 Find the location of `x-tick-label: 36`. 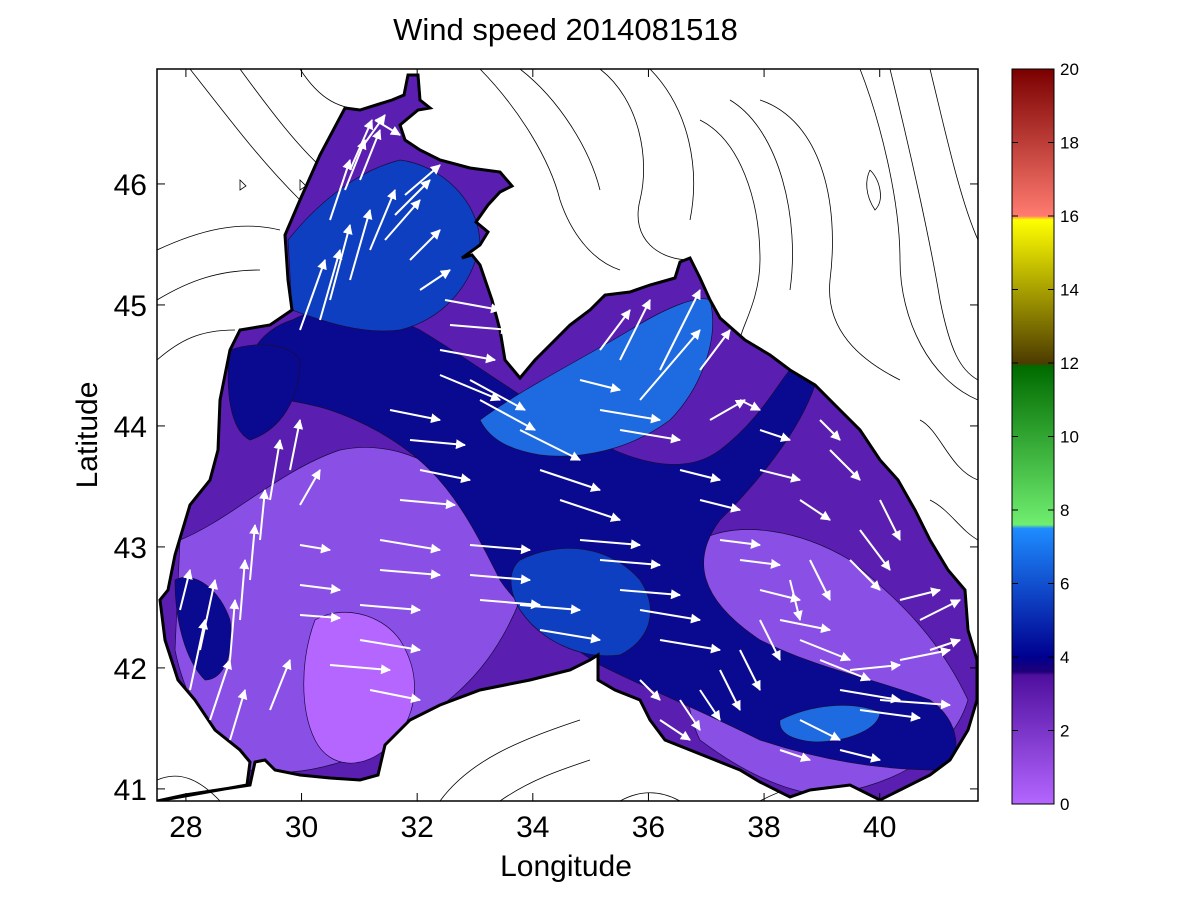

x-tick-label: 36 is located at coordinates (648, 827).